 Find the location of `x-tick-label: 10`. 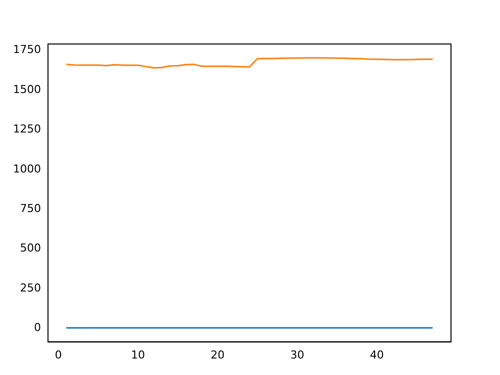

x-tick-label: 10 is located at coordinates (137, 355).